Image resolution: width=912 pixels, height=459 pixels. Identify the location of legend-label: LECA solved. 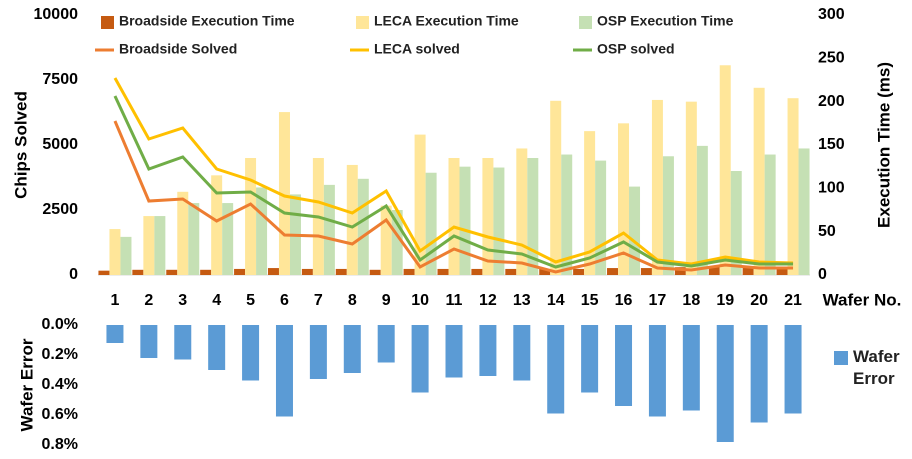
(417, 49).